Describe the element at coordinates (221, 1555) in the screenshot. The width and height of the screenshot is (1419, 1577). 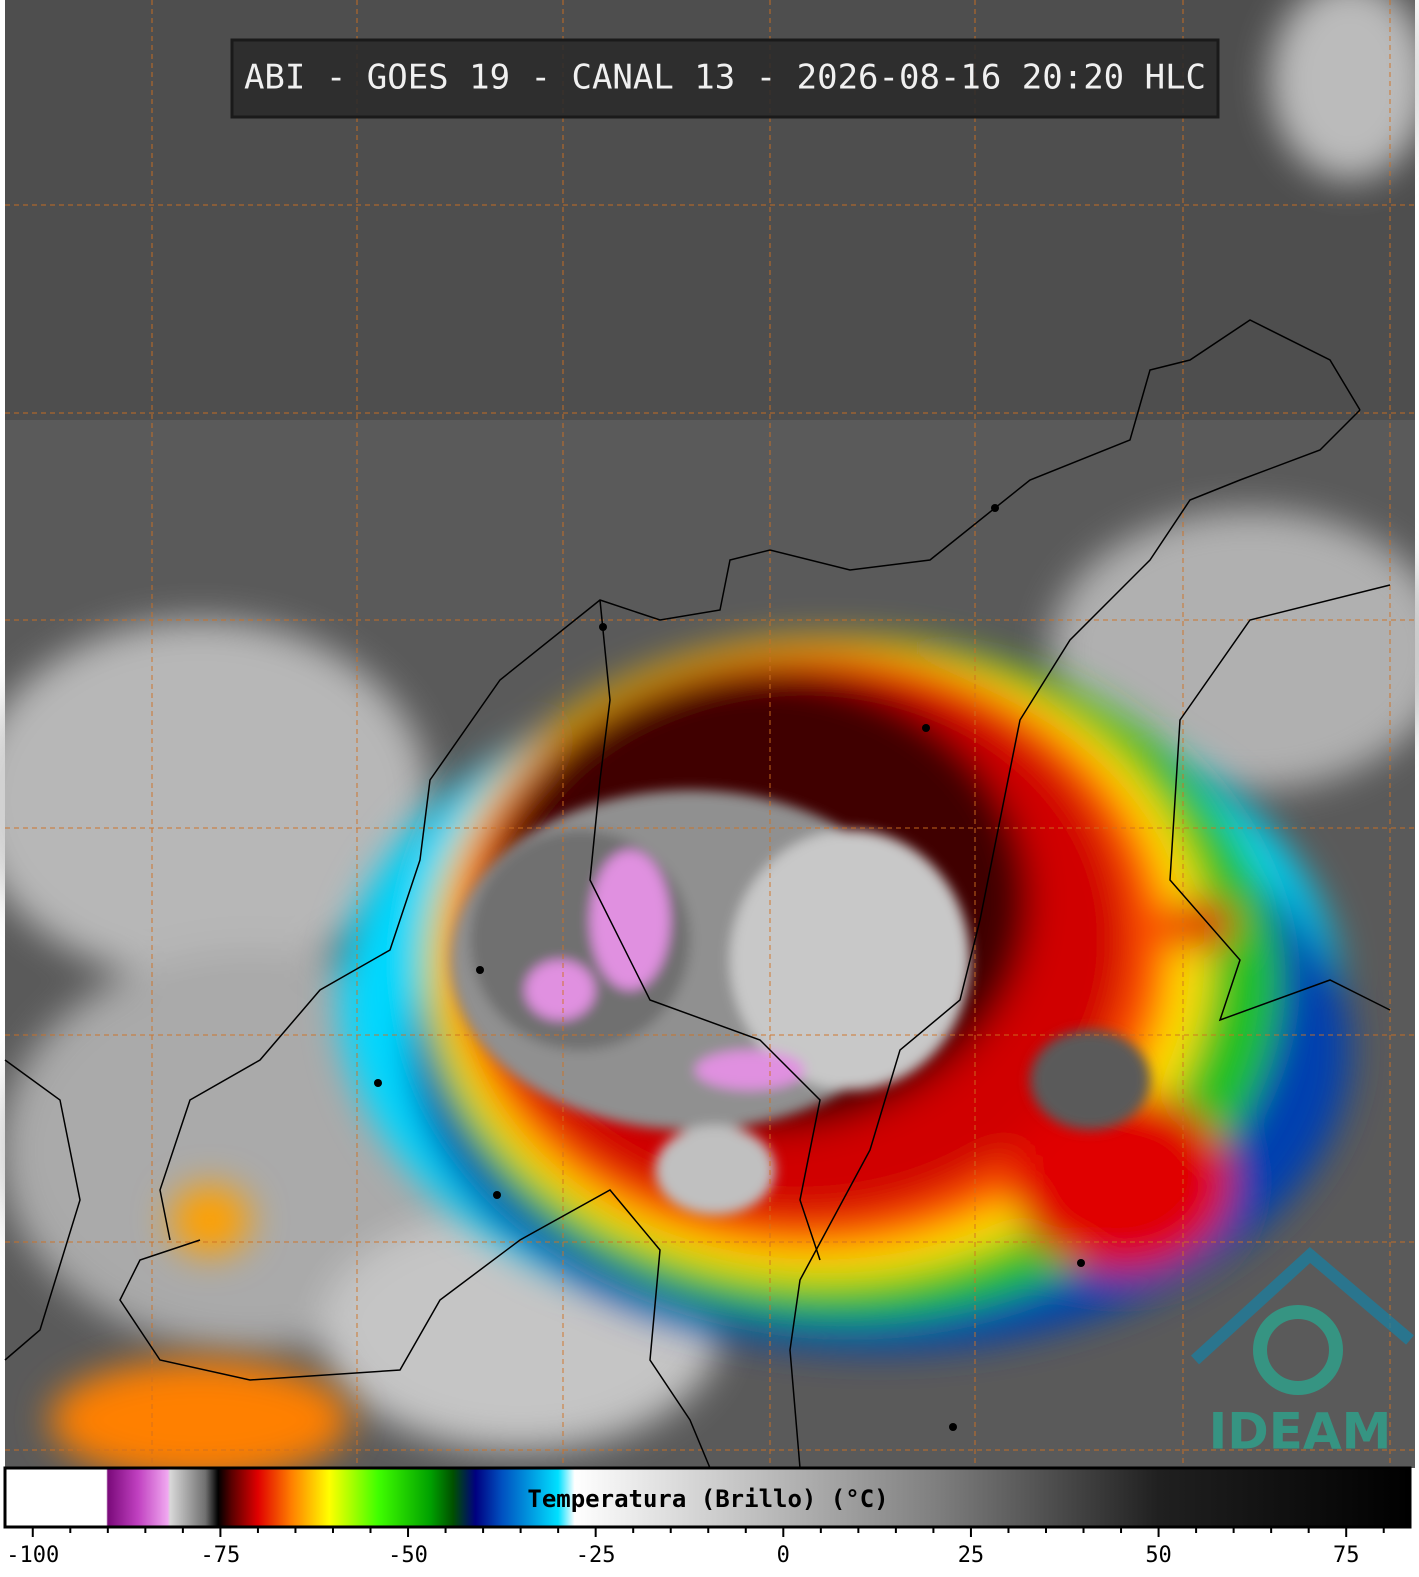
I see `tick-label: -75` at that location.